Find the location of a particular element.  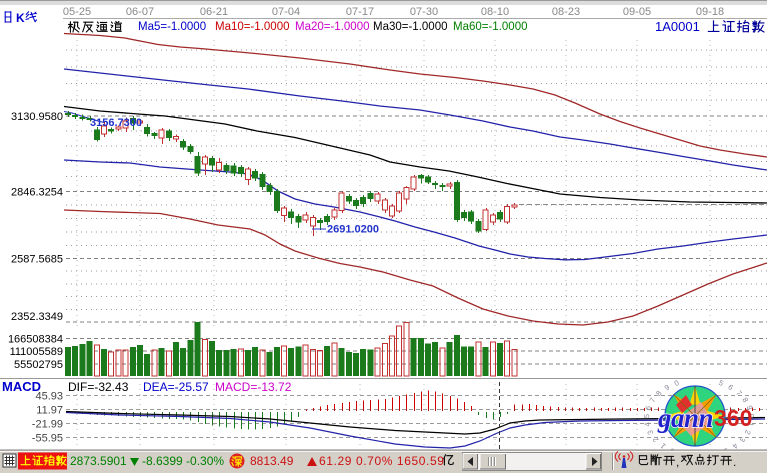

svg-text: 06-07 is located at coordinates (140, 12).